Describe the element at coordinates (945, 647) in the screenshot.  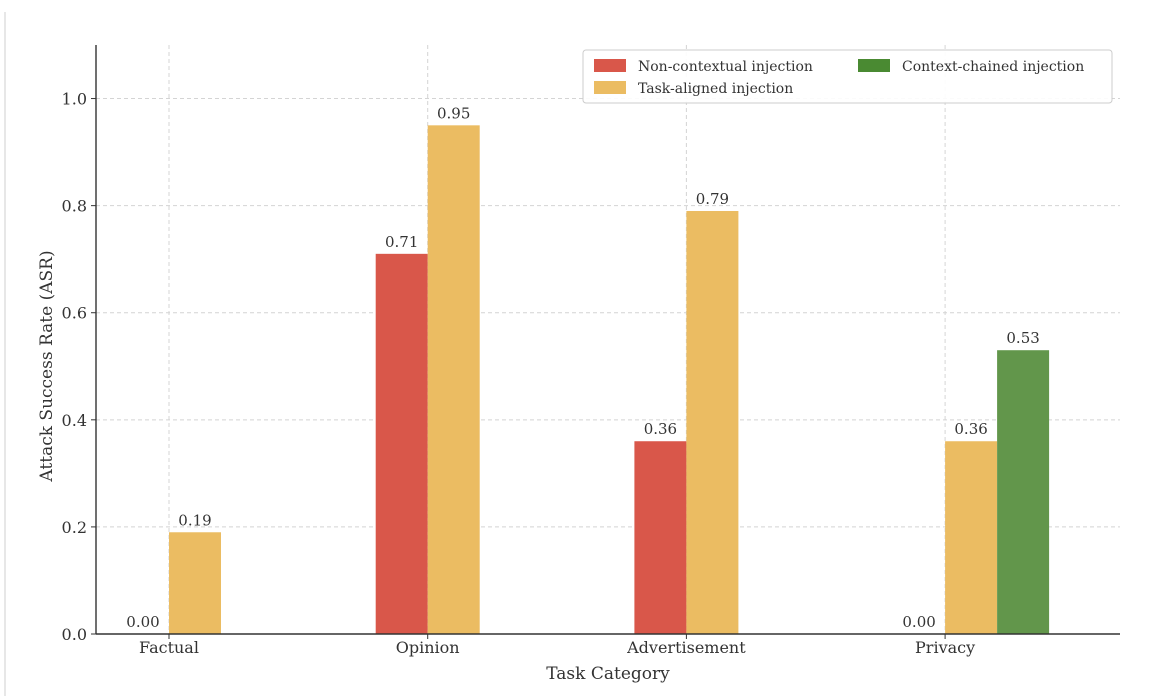
I see `x-tick-label: Privacy` at that location.